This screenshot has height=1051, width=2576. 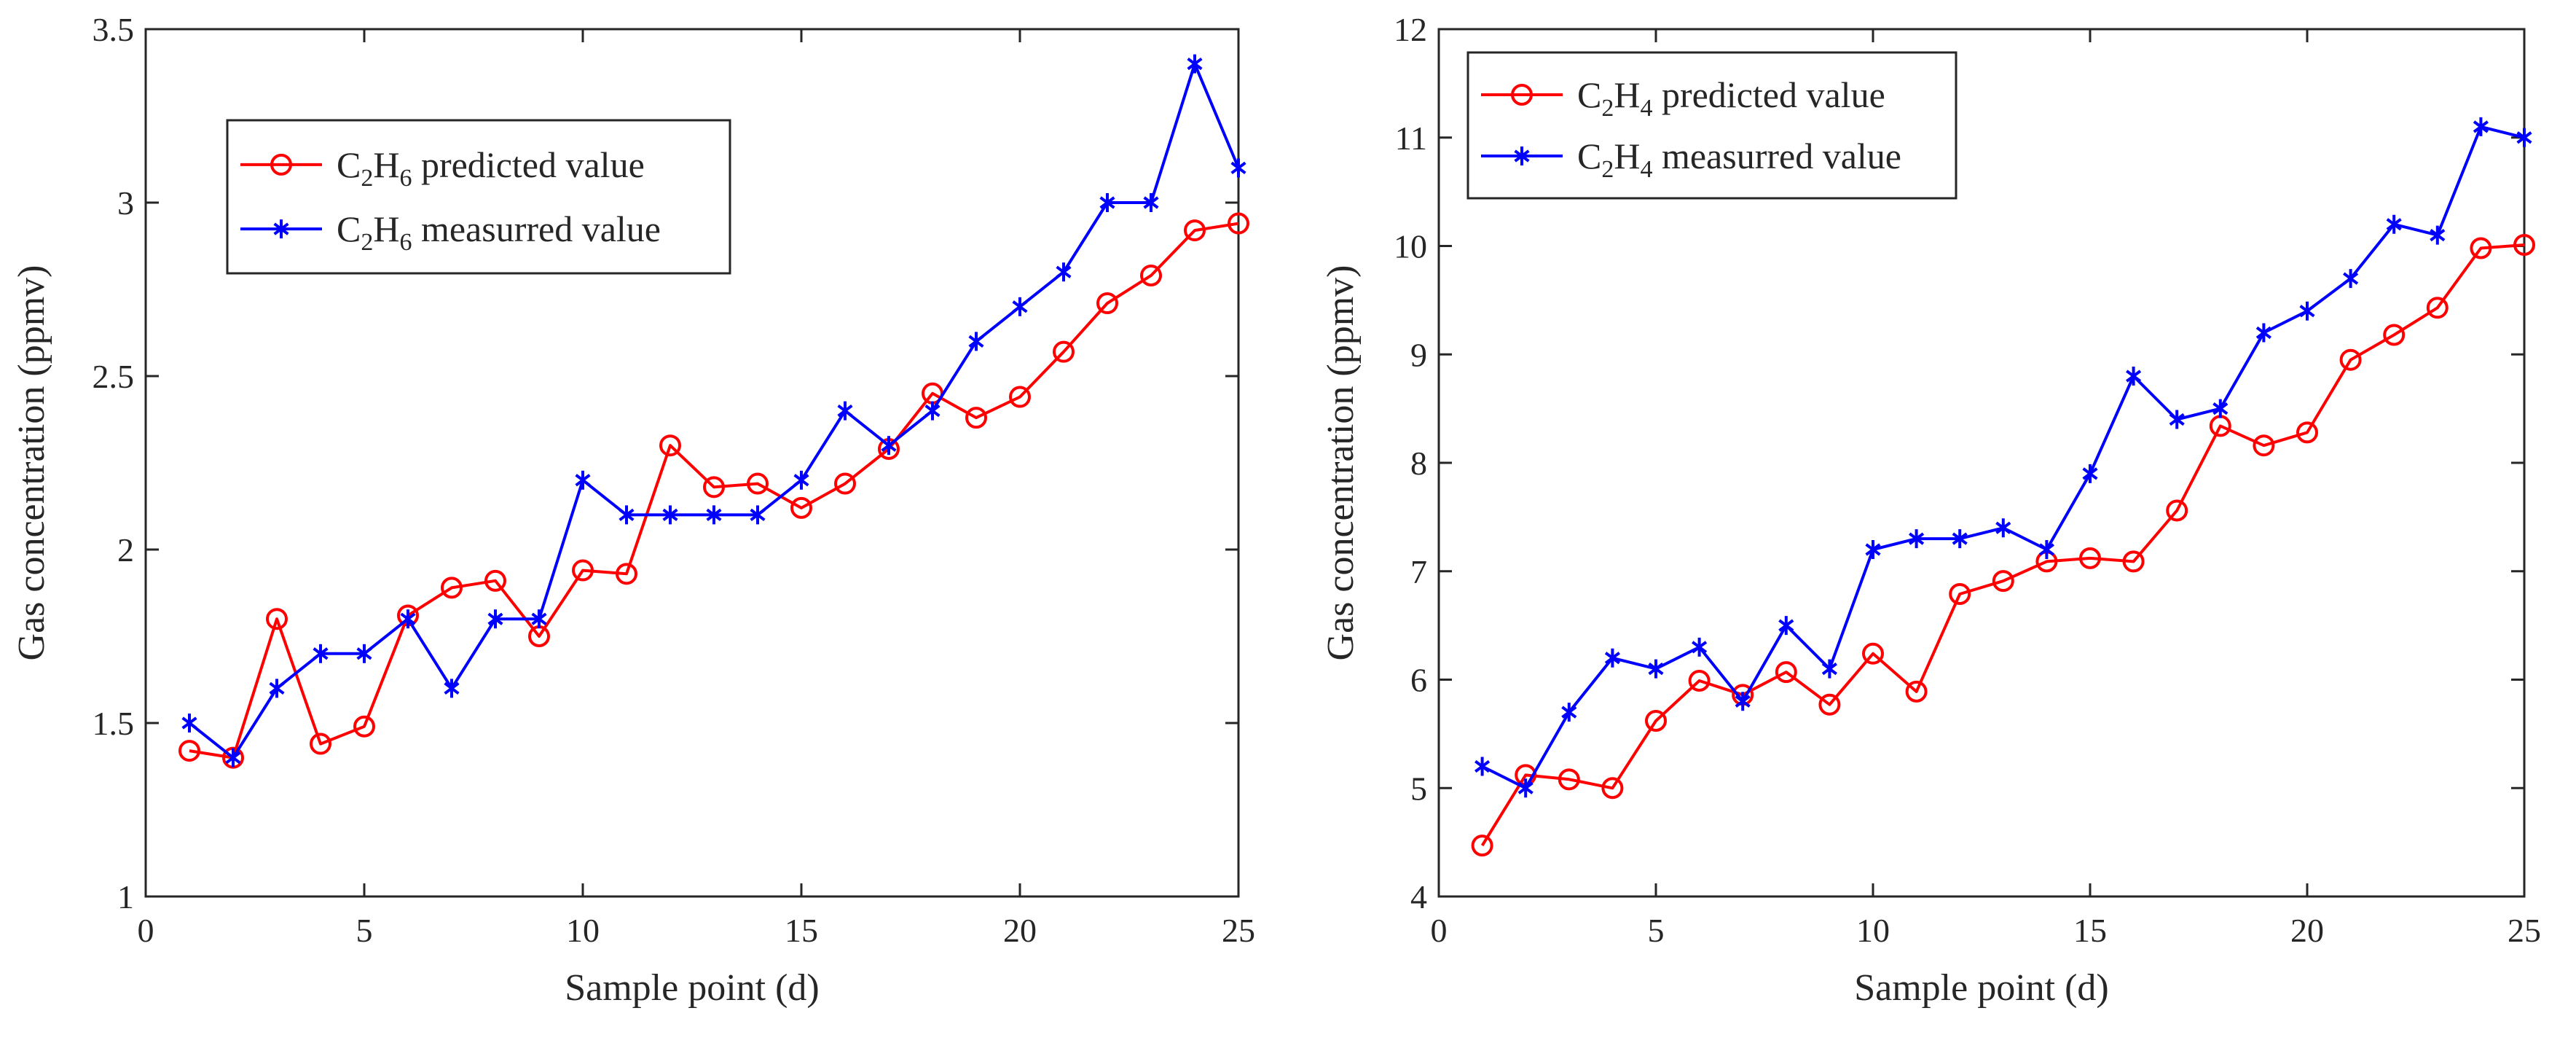 I want to click on y-tick-label: 5, so click(x=1418, y=788).